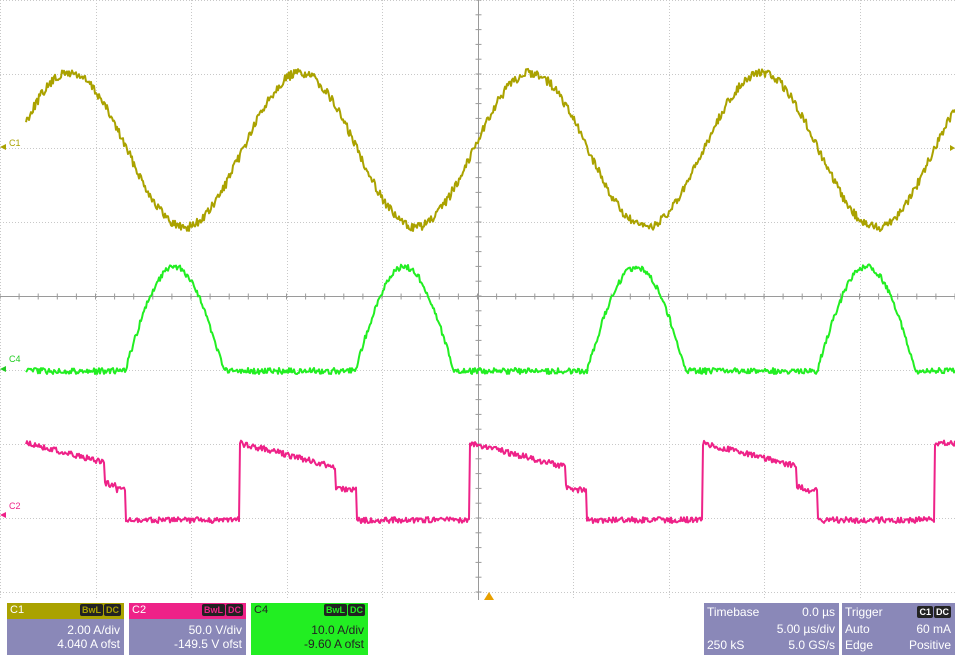 The height and width of the screenshot is (656, 955). Describe the element at coordinates (139, 610) in the screenshot. I see `channel-name: C2` at that location.